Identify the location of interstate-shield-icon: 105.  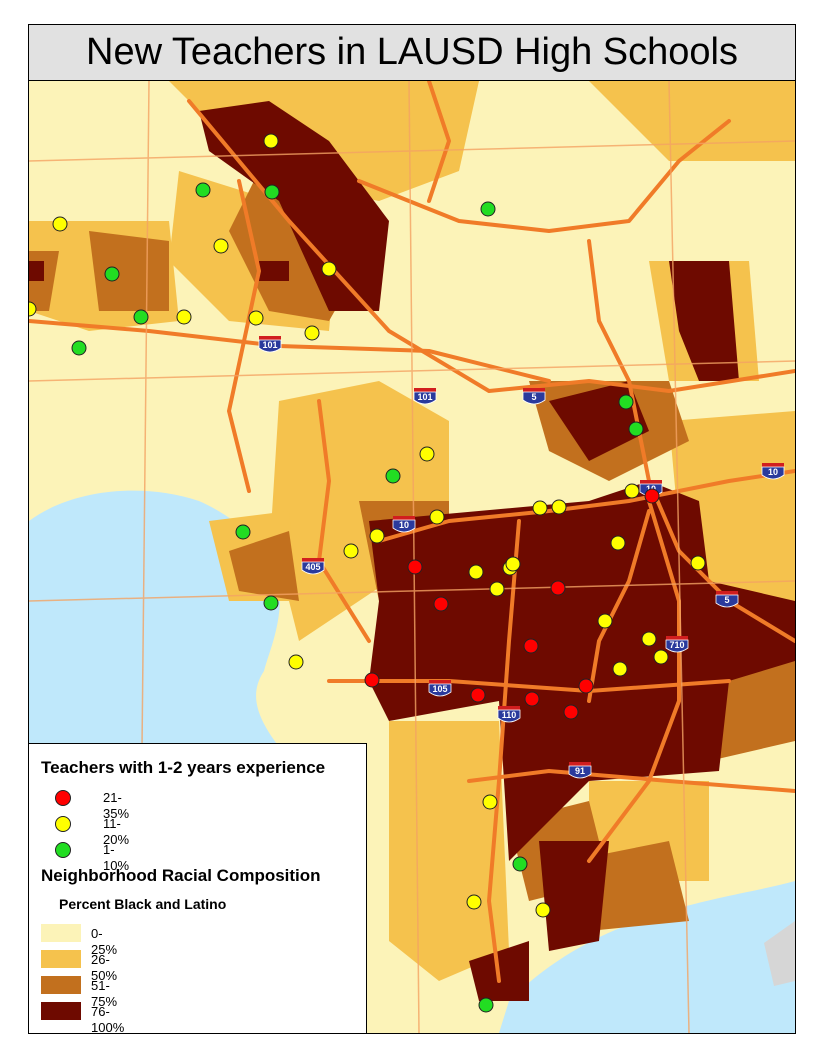
(440, 688).